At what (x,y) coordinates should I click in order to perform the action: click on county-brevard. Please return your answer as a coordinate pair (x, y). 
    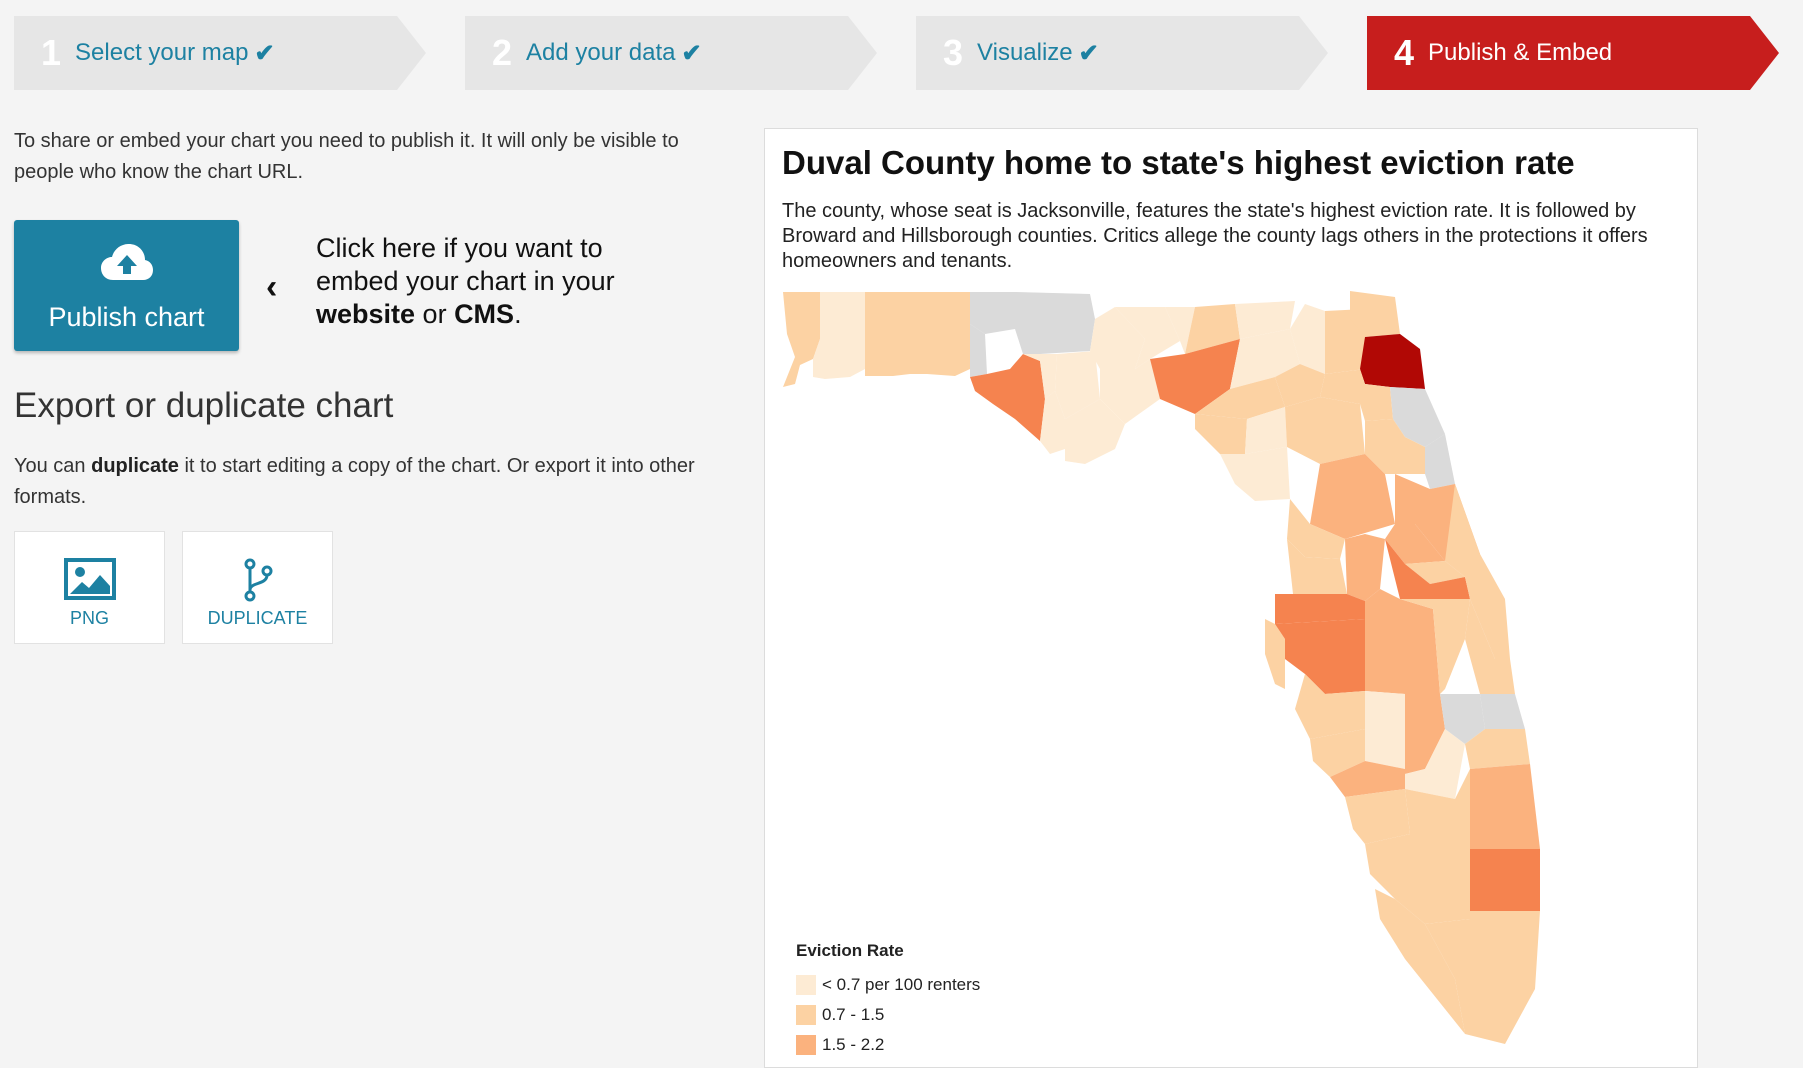
    Looking at the image, I should click on (1477, 571).